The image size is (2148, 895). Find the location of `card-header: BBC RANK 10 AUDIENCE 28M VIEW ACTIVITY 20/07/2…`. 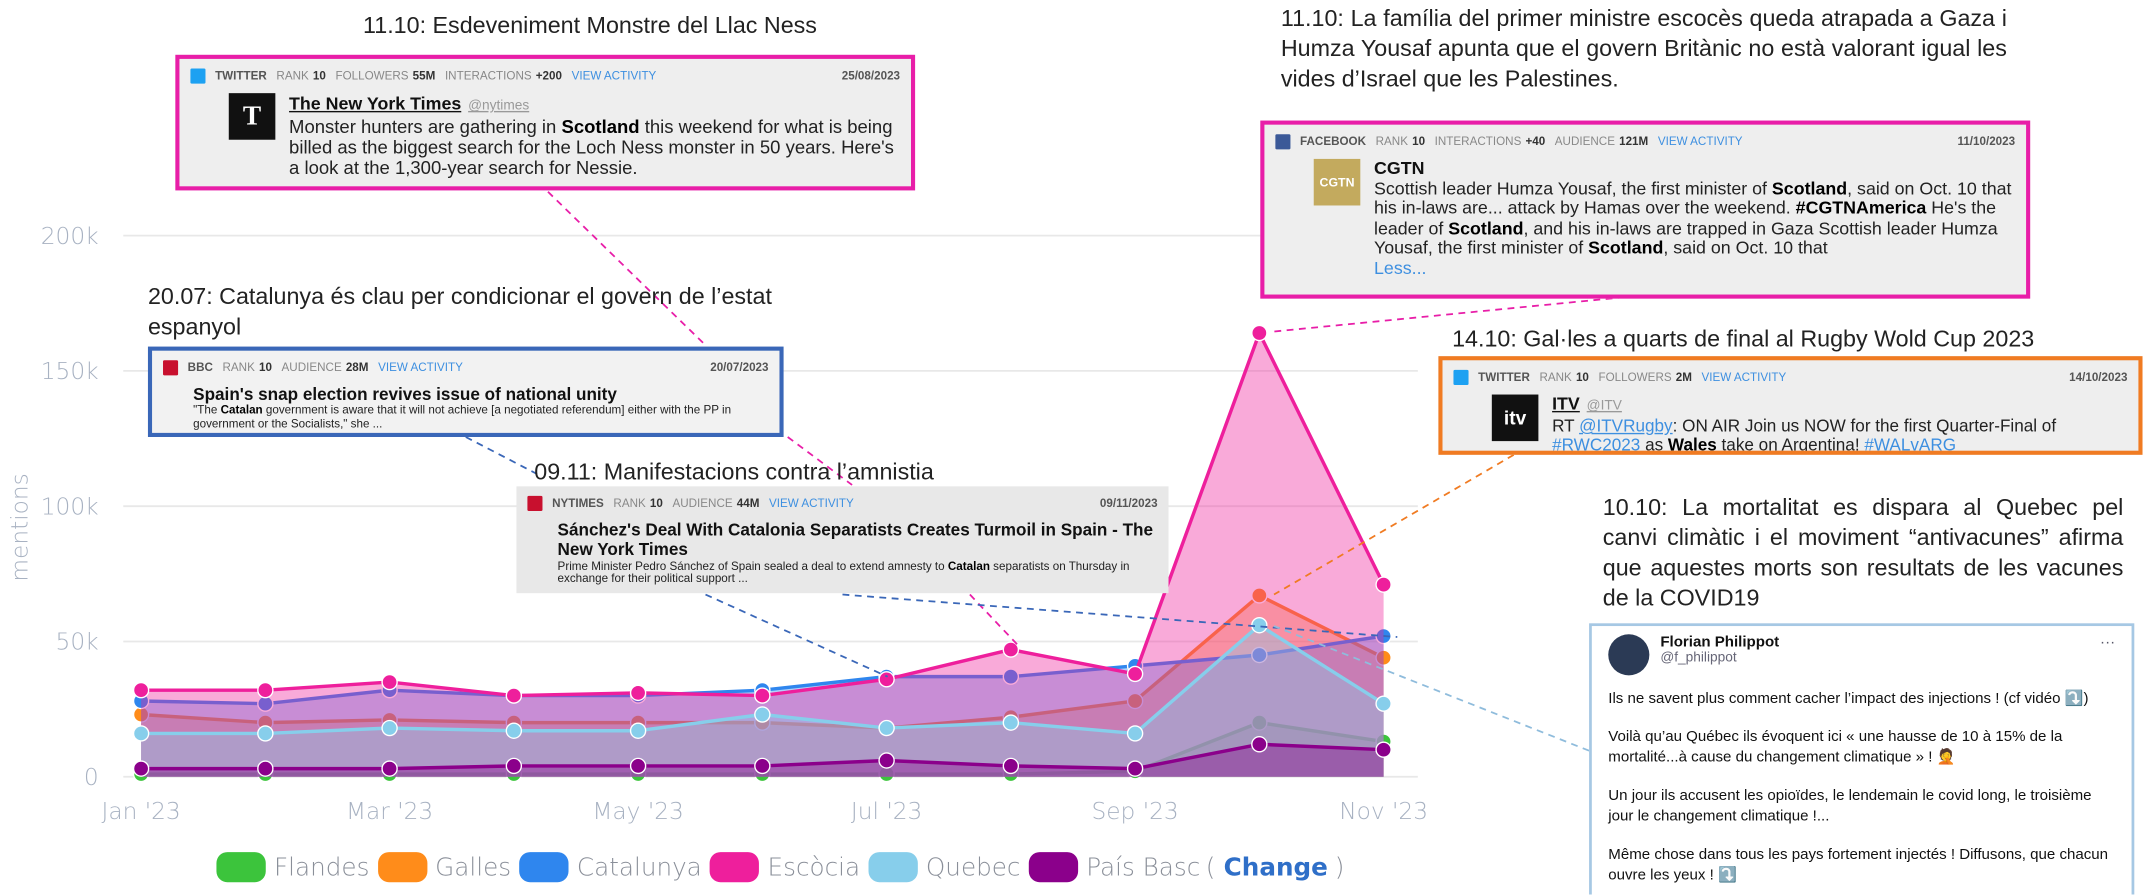

card-header: BBC RANK 10 AUDIENCE 28M VIEW ACTIVITY 20/07/2… is located at coordinates (465, 364).